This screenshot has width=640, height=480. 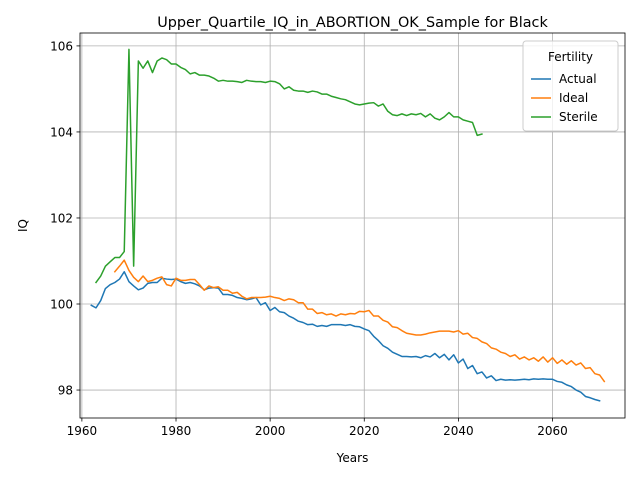 I want to click on x-tick-label: 1960, so click(x=82, y=431).